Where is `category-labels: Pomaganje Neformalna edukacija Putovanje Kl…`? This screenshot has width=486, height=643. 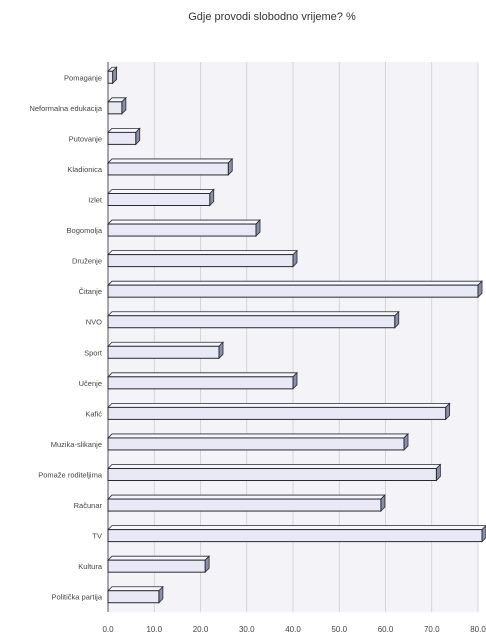
category-labels: Pomaganje Neformalna edukacija Putovanje Kl… is located at coordinates (65, 337).